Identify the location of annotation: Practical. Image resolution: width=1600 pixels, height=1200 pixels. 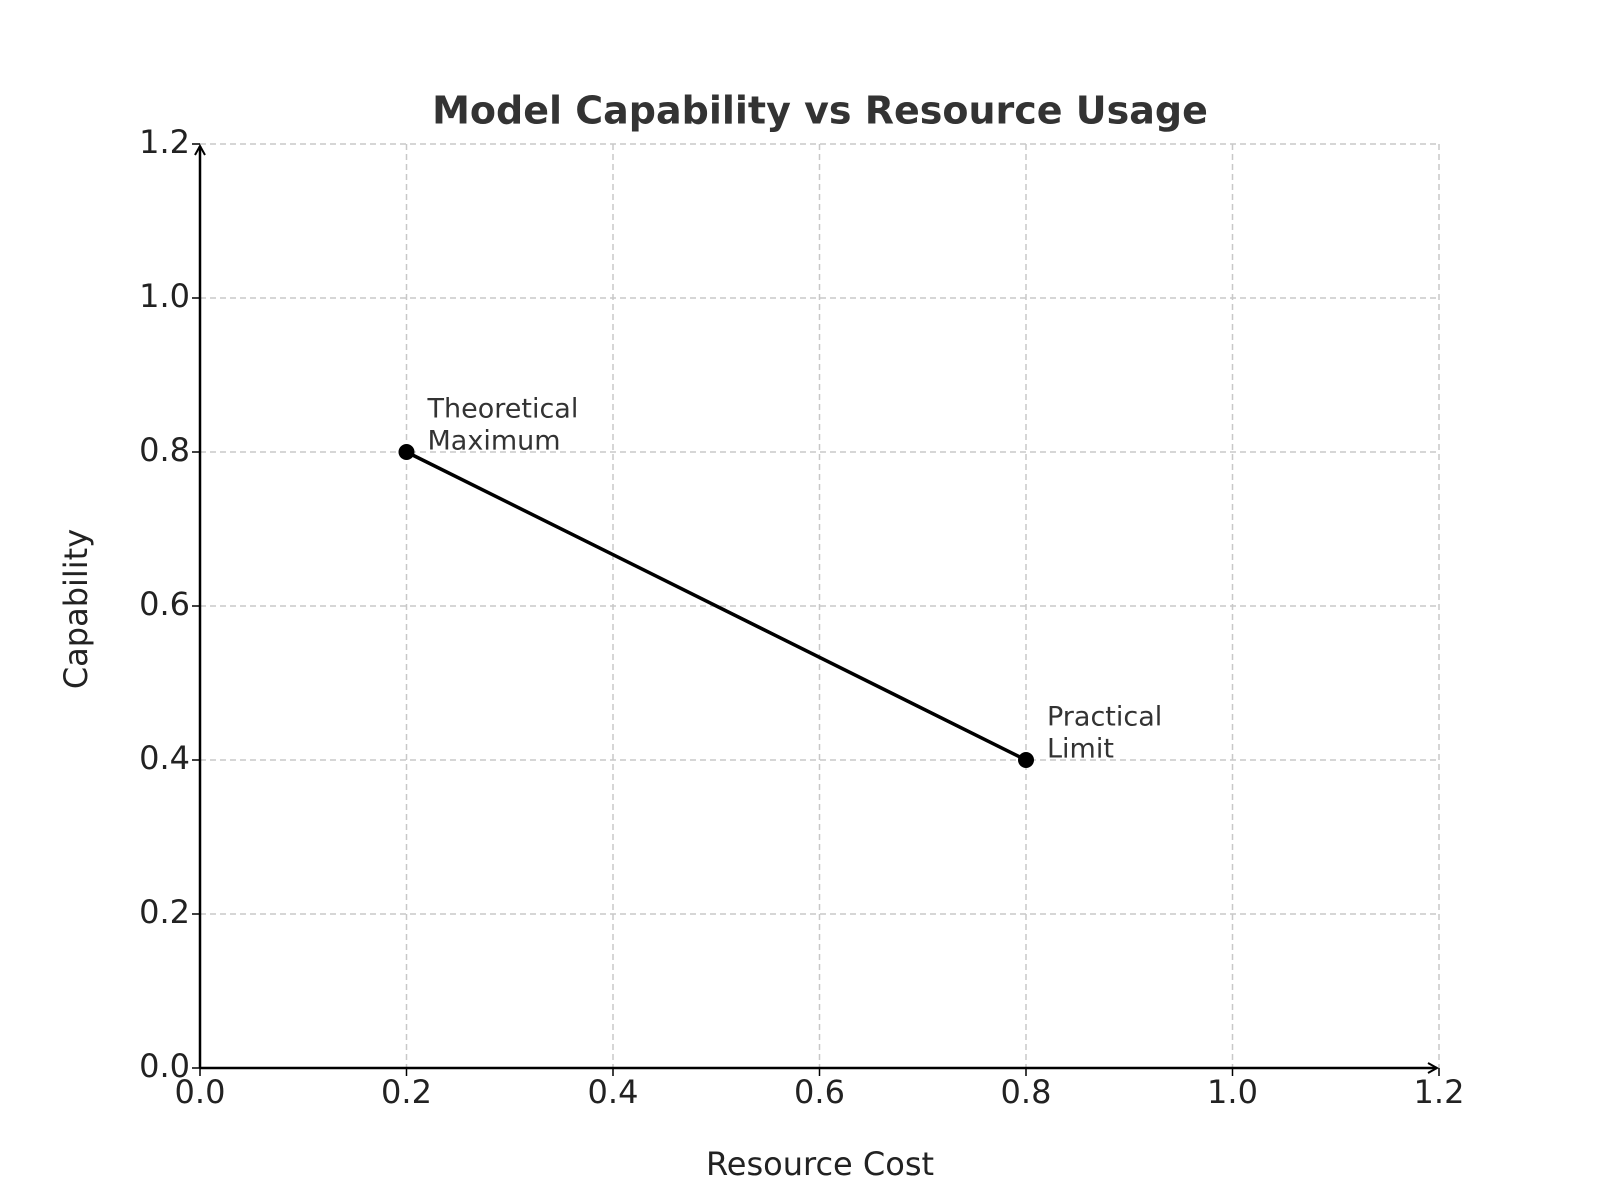
(1104, 717).